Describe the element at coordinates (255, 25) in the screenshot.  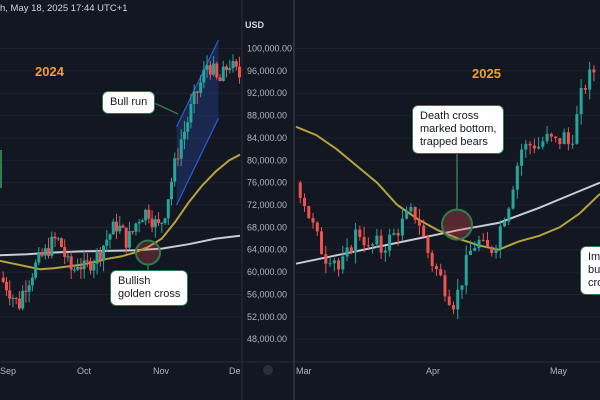
I see `axis-unit-label: USD` at that location.